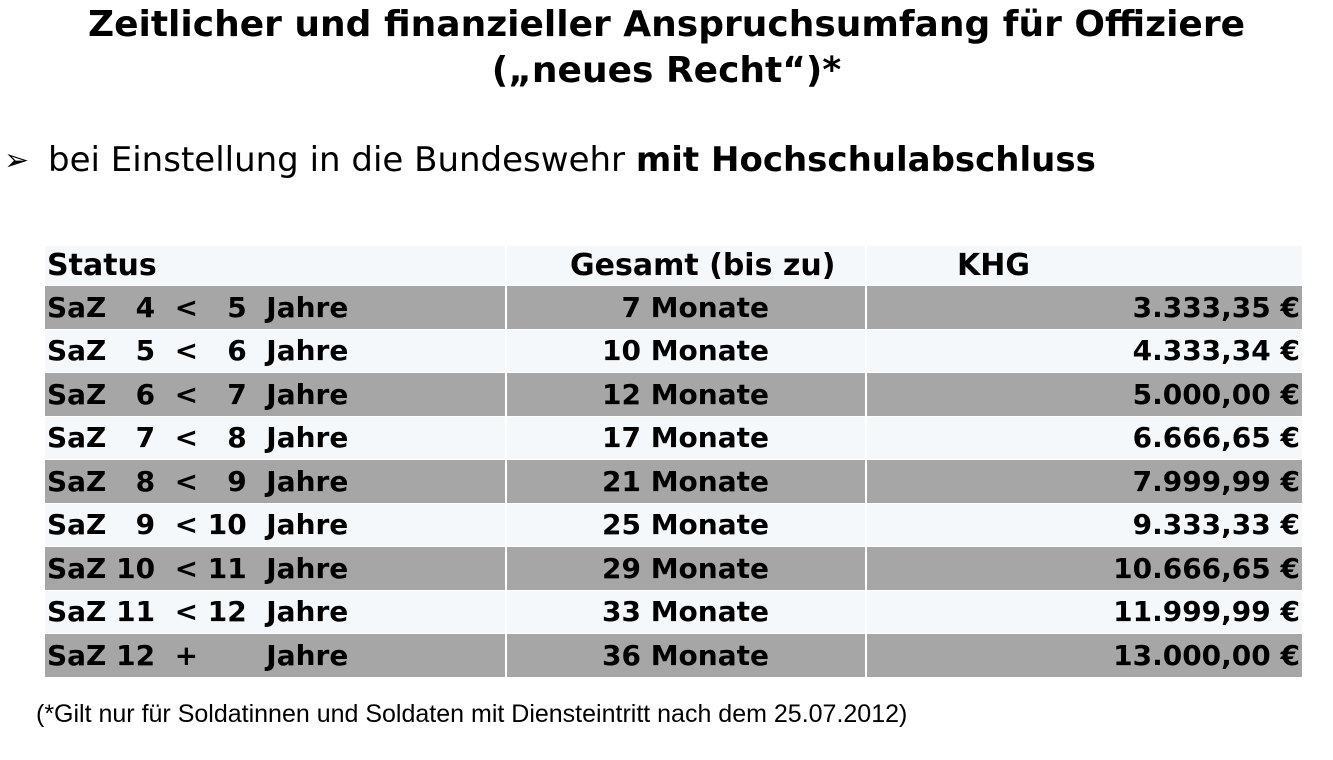 The image size is (1333, 760). I want to click on status-cell: SaZ 5 < 6 Jahre, so click(276, 350).